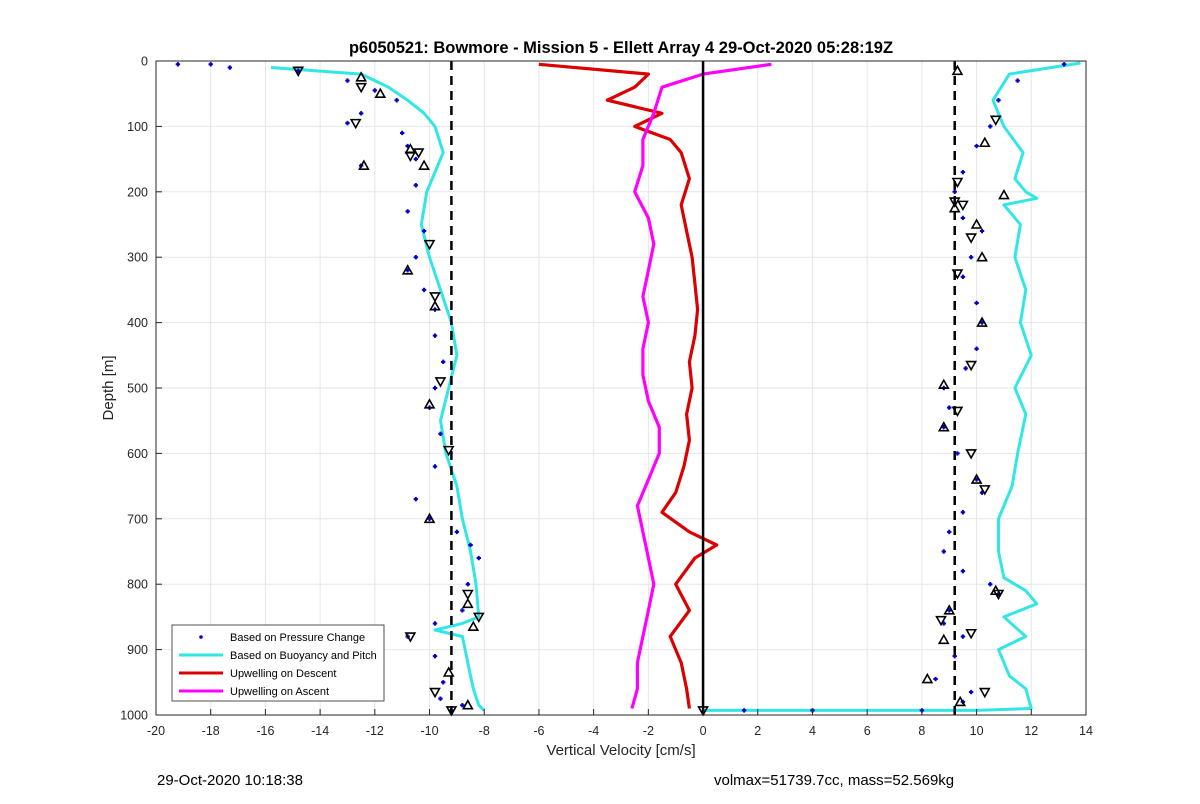 Image resolution: width=1200 pixels, height=804 pixels. I want to click on y-tick-label: 500, so click(137, 389).